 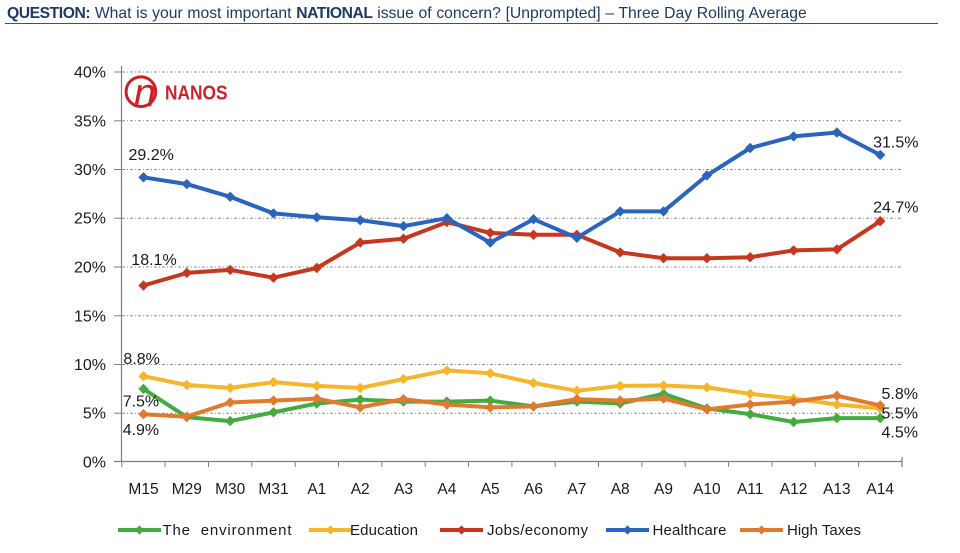 What do you see at coordinates (794, 489) in the screenshot?
I see `svg-text: A12` at bounding box center [794, 489].